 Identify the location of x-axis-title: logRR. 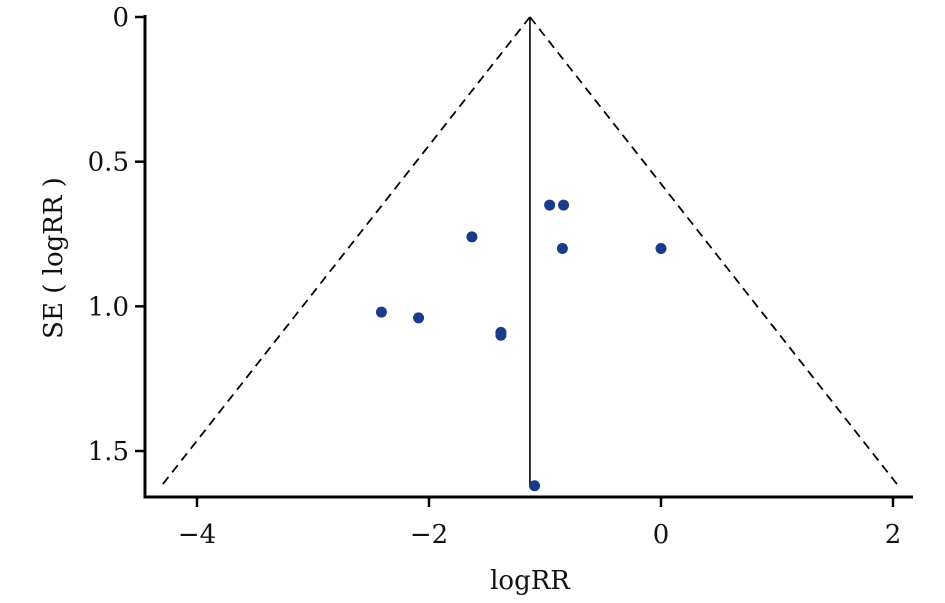
(530, 581).